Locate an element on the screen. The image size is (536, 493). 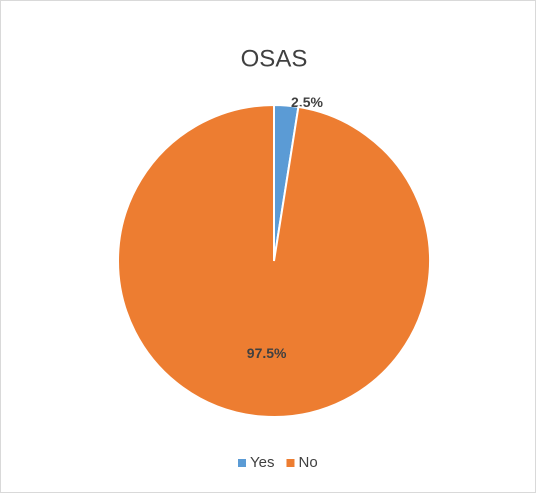
chart-title: OSAS is located at coordinates (274, 58).